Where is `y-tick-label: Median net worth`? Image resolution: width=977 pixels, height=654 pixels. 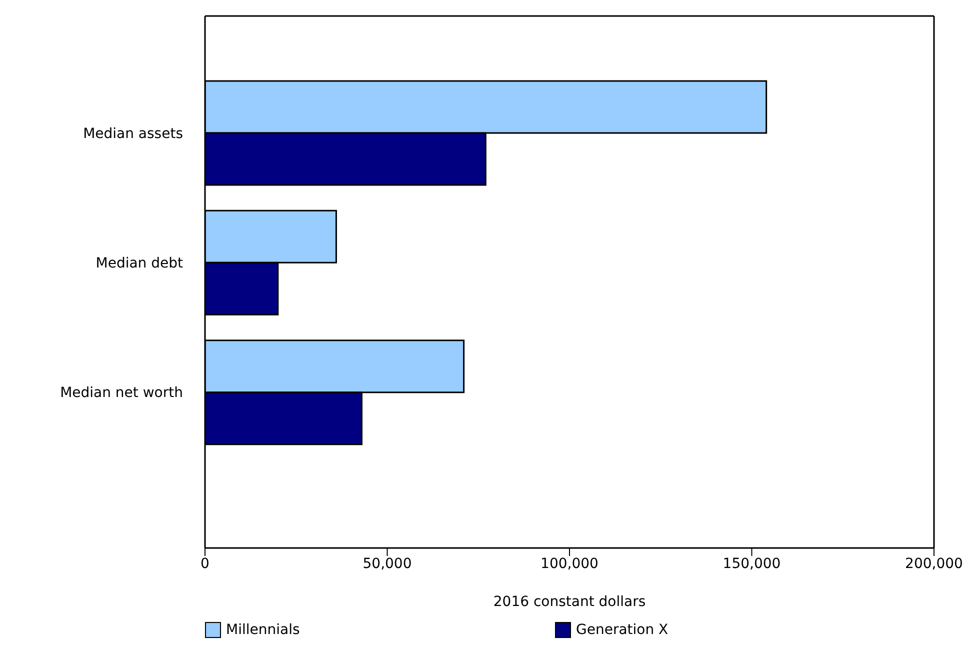
y-tick-label: Median net worth is located at coordinates (121, 393).